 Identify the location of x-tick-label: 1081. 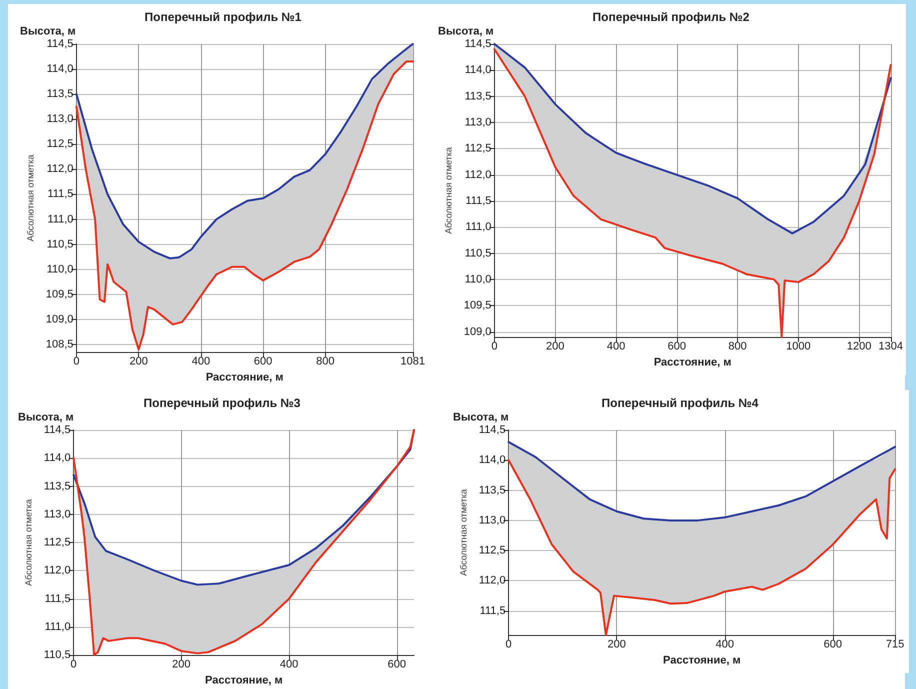
(413, 362).